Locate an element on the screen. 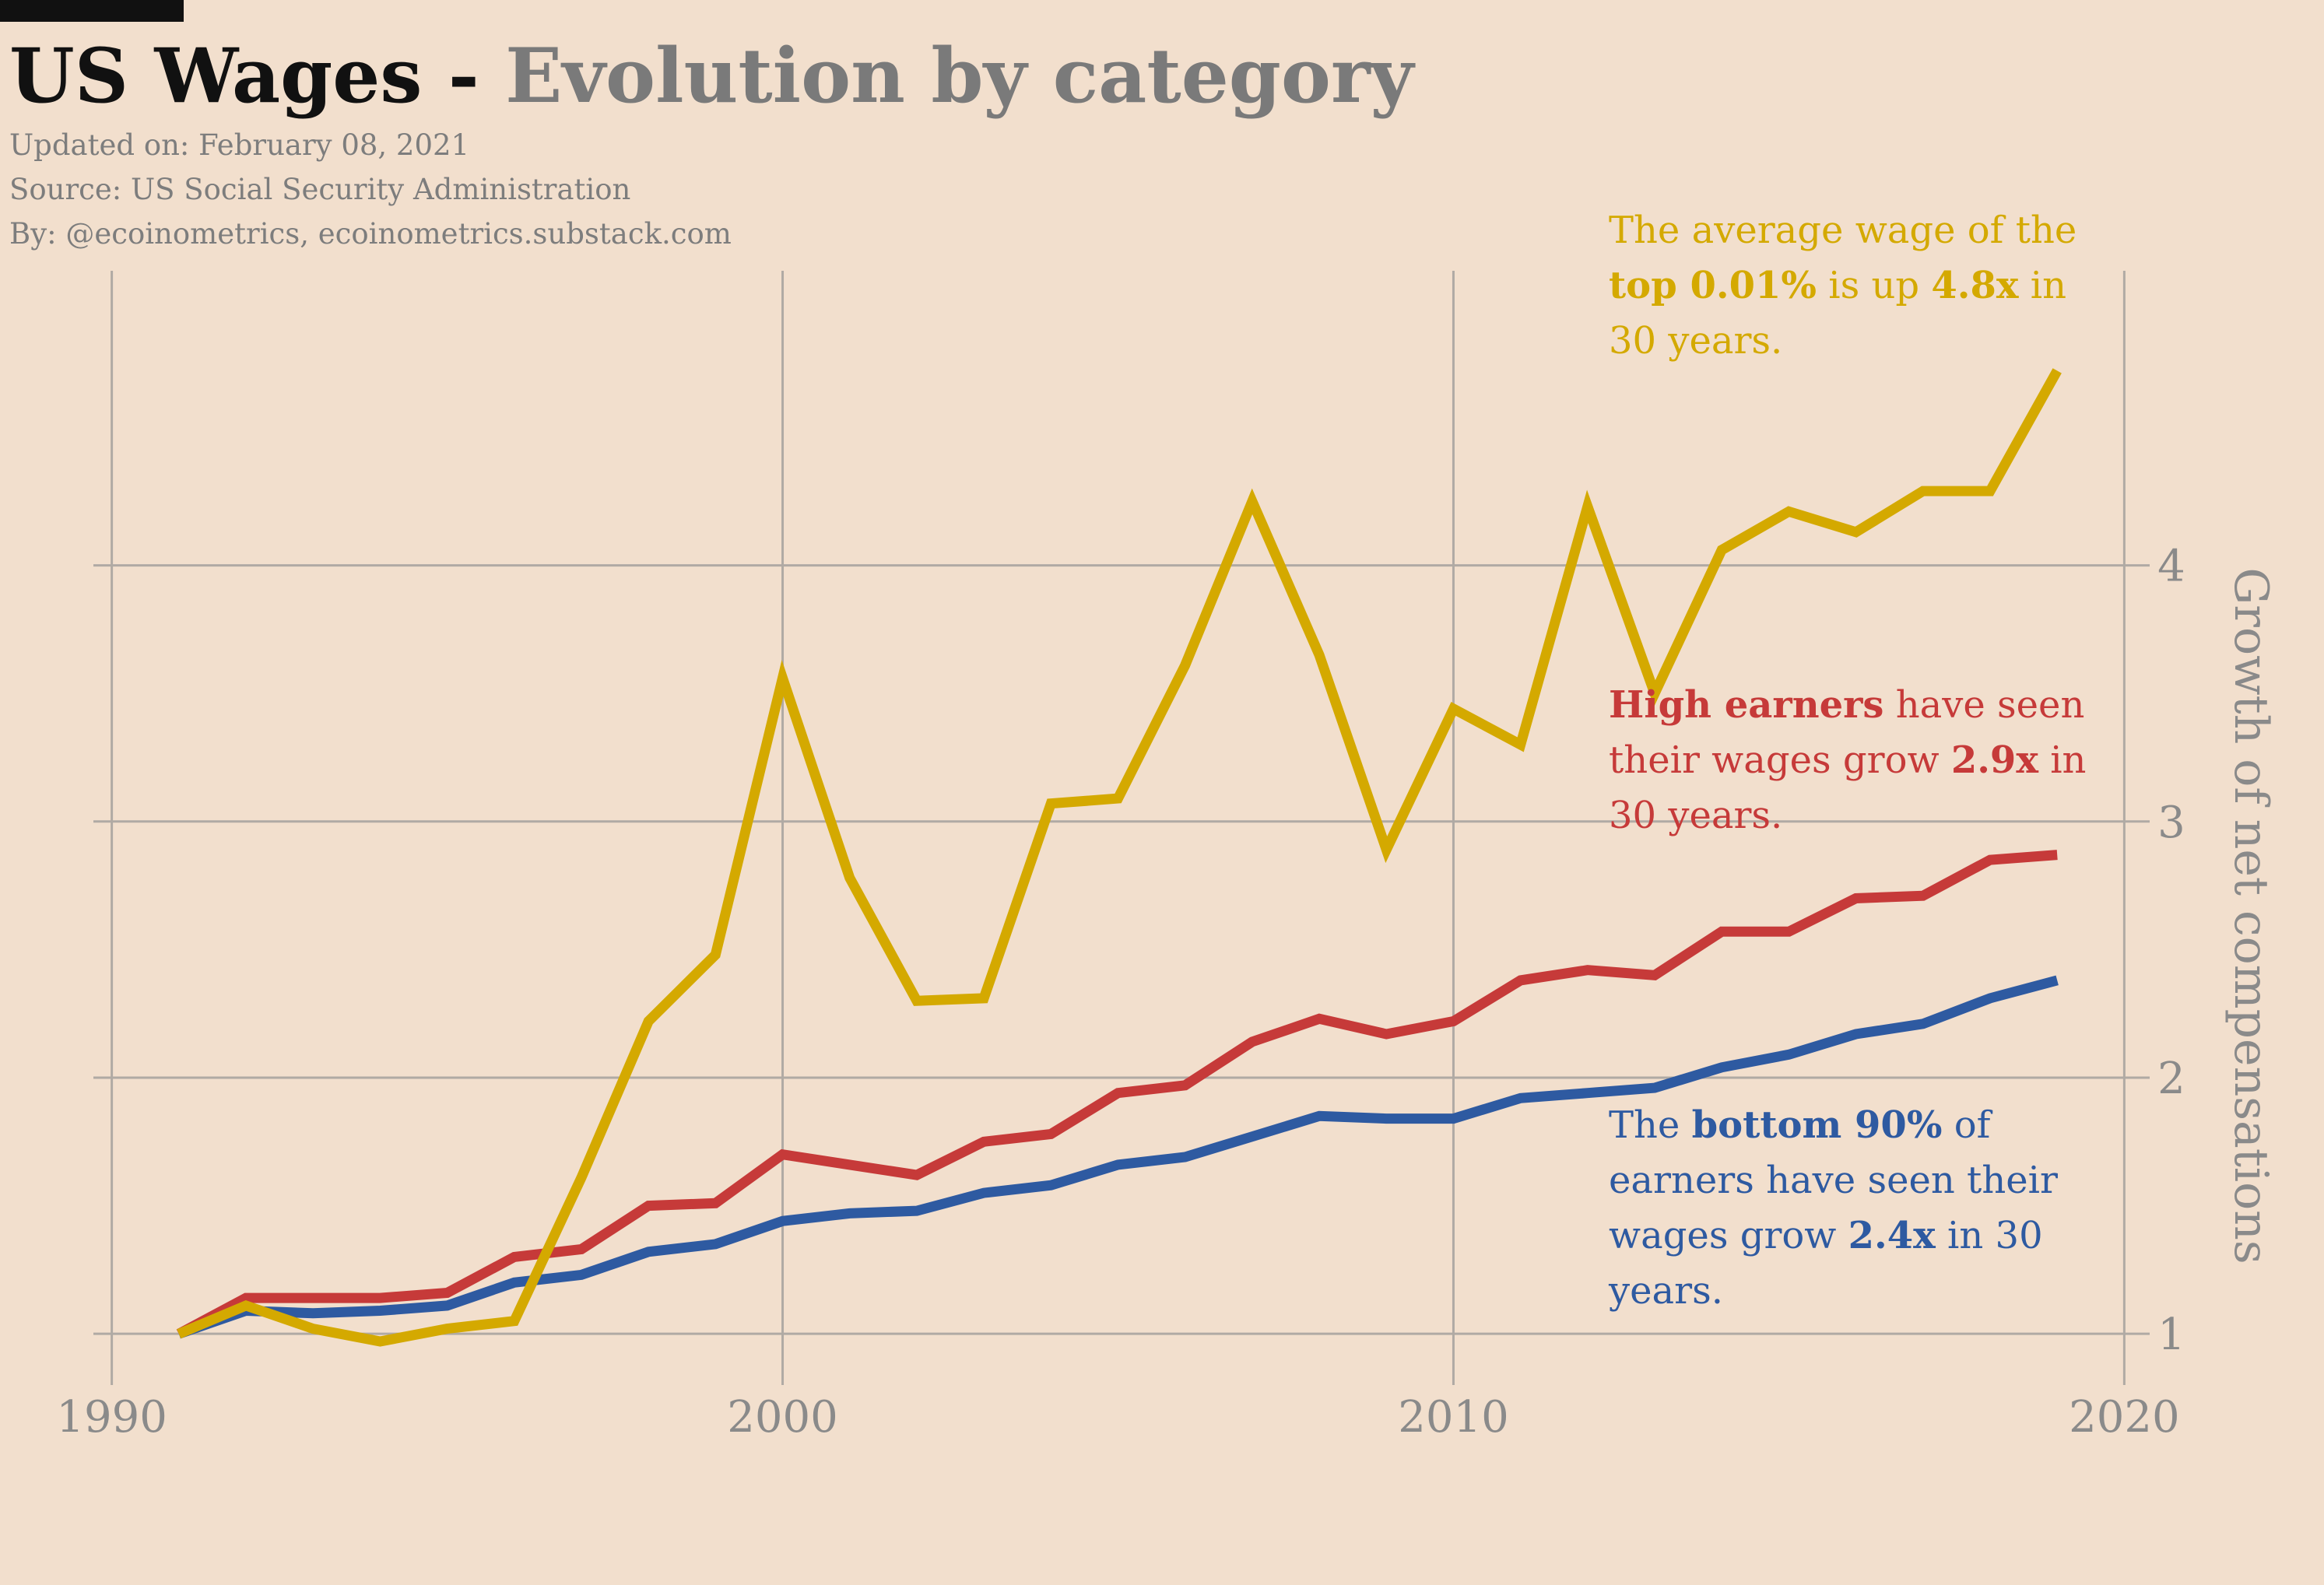  annotation-bottom-group: bottom 90% is located at coordinates (1817, 1125).